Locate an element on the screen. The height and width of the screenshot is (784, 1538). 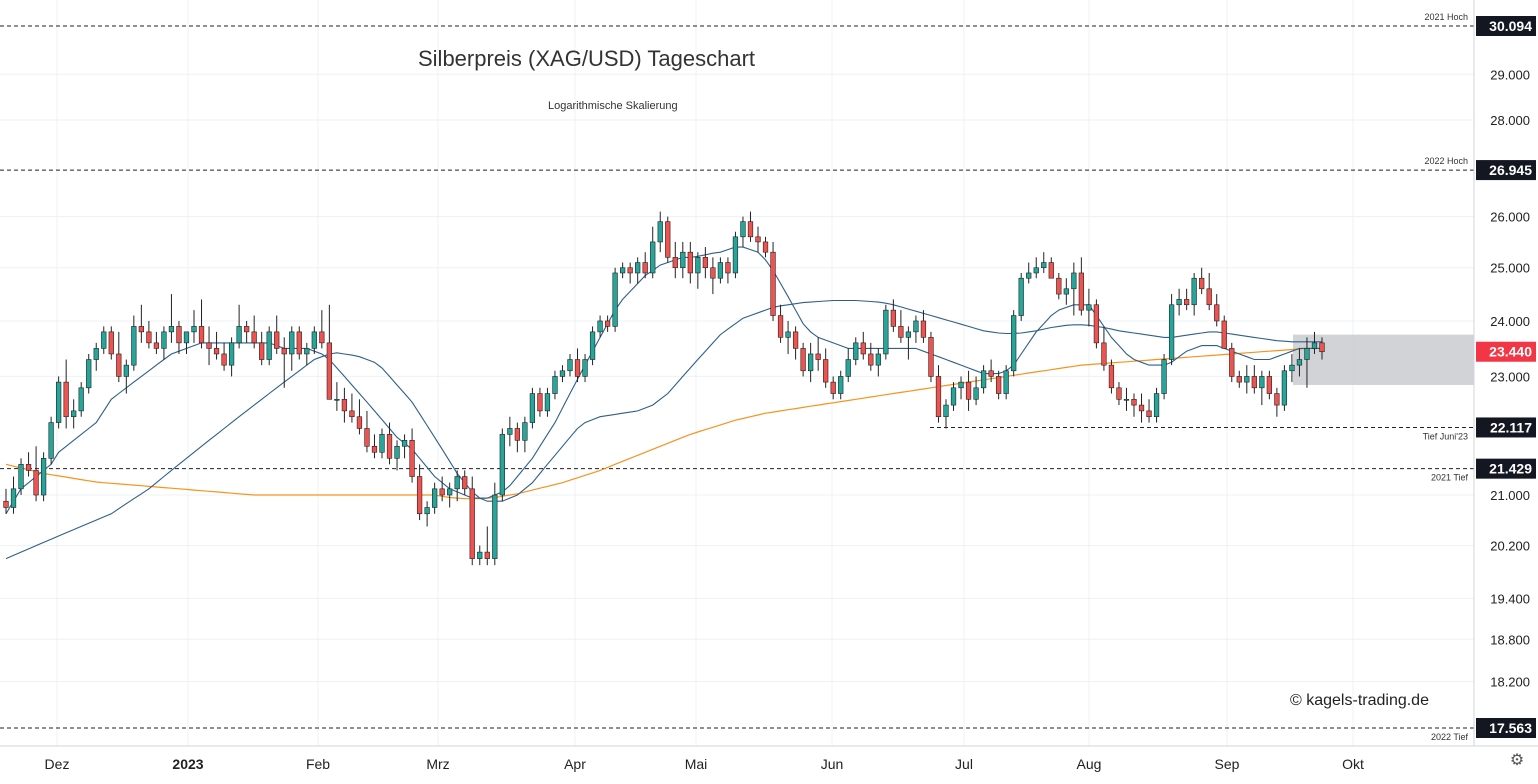
y-tick-label: 26.000 is located at coordinates (1510, 217).